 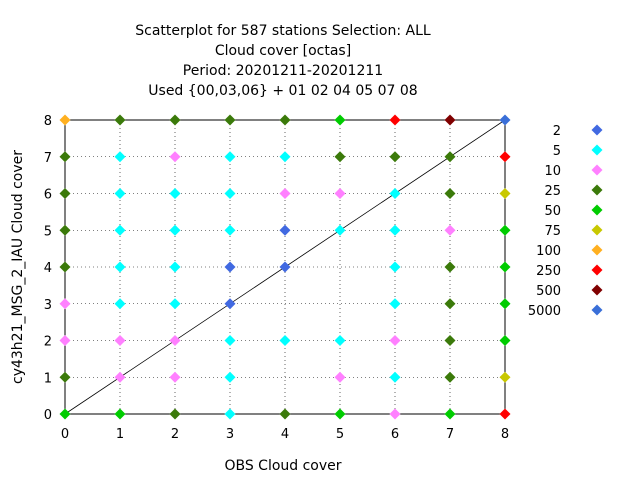 I want to click on y-tick-label: 3, so click(x=48, y=305).